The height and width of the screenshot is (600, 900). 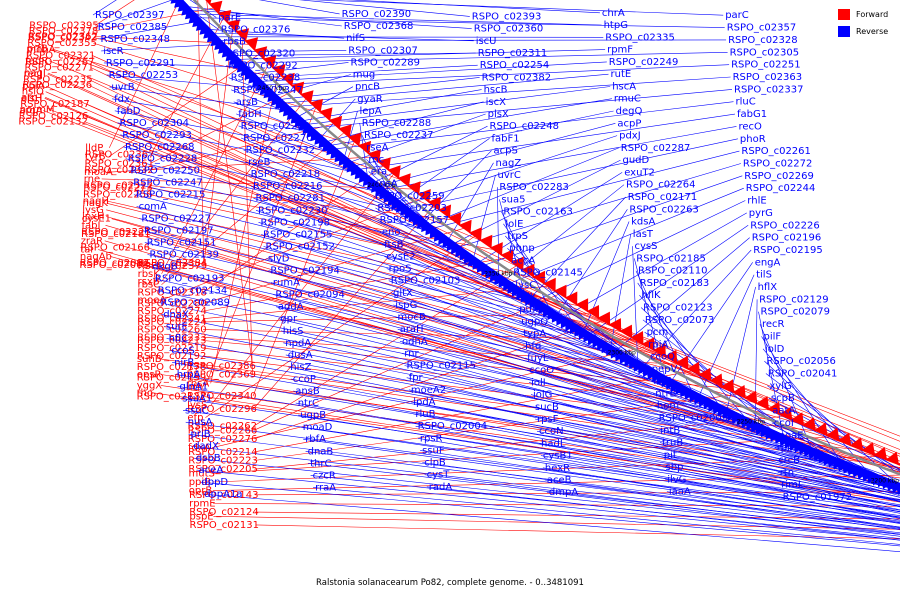 I want to click on gene-label-reverse: RSPO_c02194, so click(x=305, y=271).